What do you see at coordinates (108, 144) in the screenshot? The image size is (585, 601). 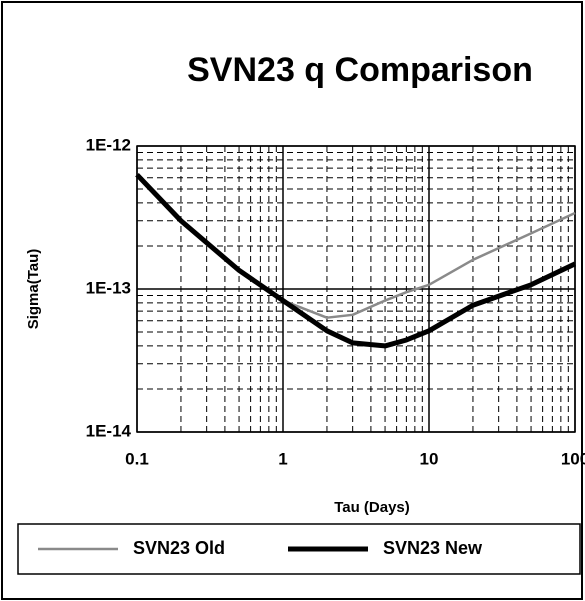 I see `y-tick-label: 1E-12` at bounding box center [108, 144].